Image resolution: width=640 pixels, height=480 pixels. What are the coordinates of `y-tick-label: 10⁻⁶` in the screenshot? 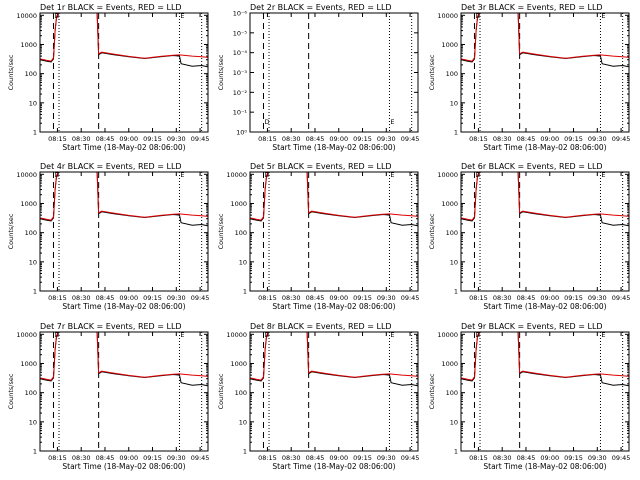 It's located at (240, 14).